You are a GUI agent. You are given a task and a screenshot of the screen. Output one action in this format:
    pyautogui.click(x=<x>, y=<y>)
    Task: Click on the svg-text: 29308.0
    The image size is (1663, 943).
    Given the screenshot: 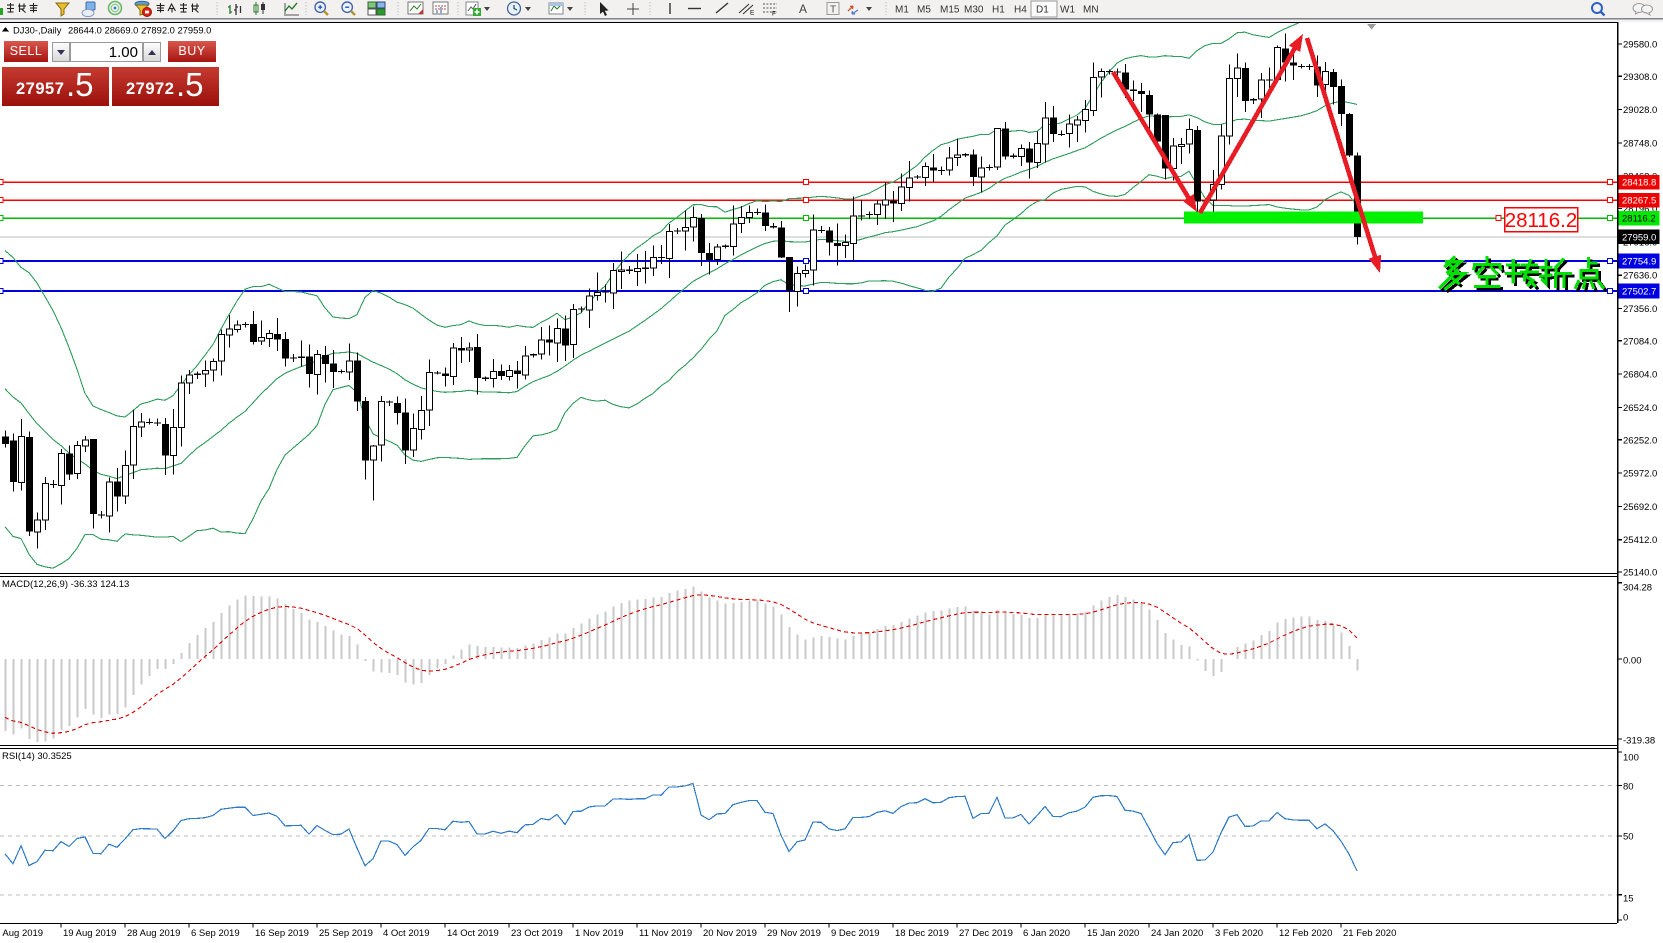 What is the action you would take?
    pyautogui.click(x=1640, y=77)
    